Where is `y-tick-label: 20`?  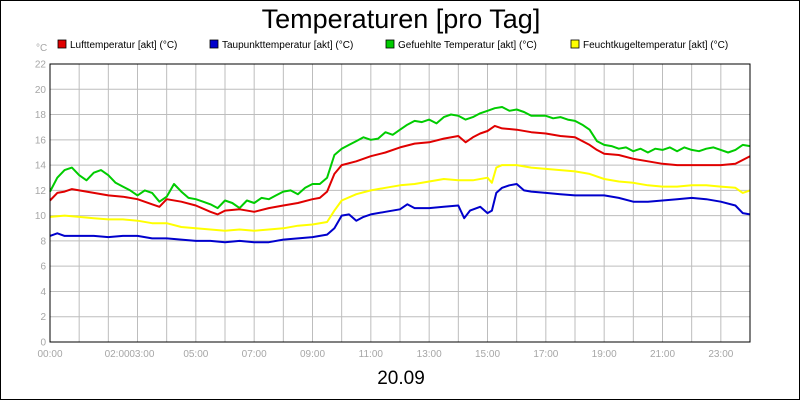 y-tick-label: 20 is located at coordinates (41, 90).